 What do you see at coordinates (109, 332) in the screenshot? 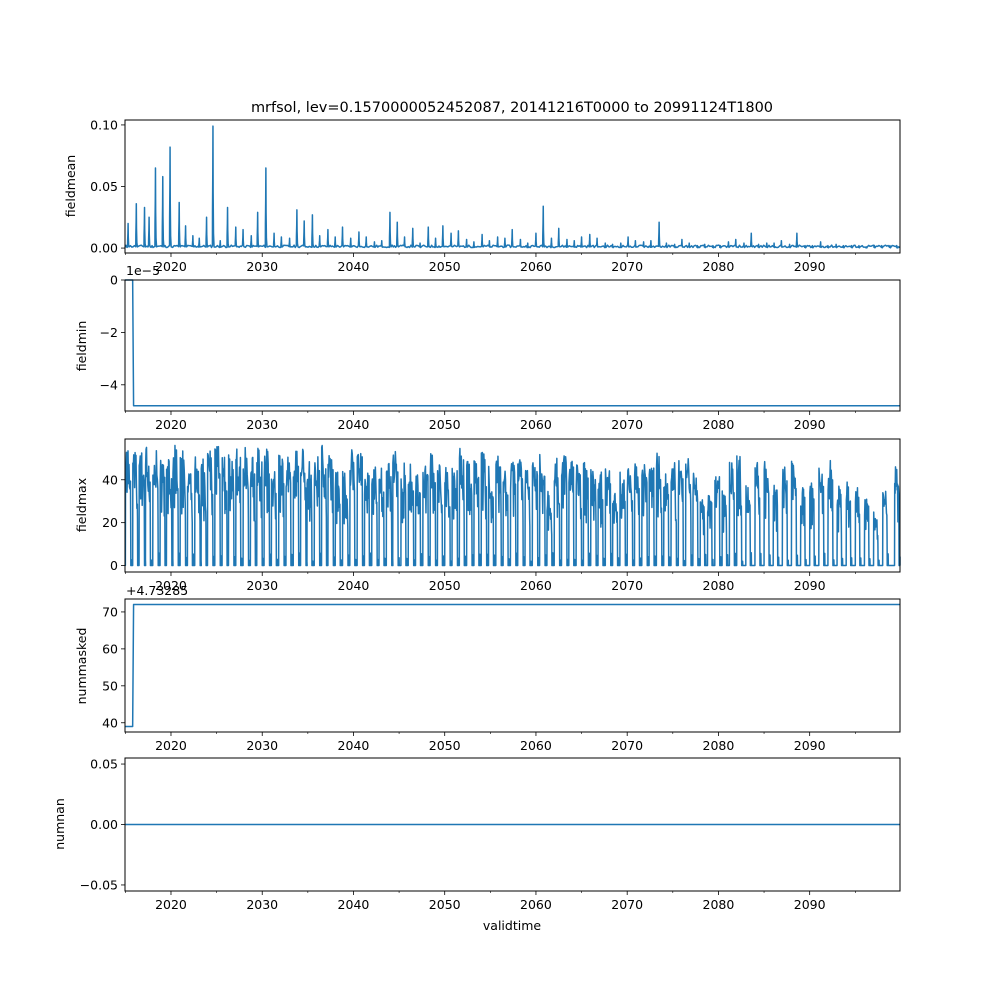
I see `fieldmin-ytick-label: −2` at bounding box center [109, 332].